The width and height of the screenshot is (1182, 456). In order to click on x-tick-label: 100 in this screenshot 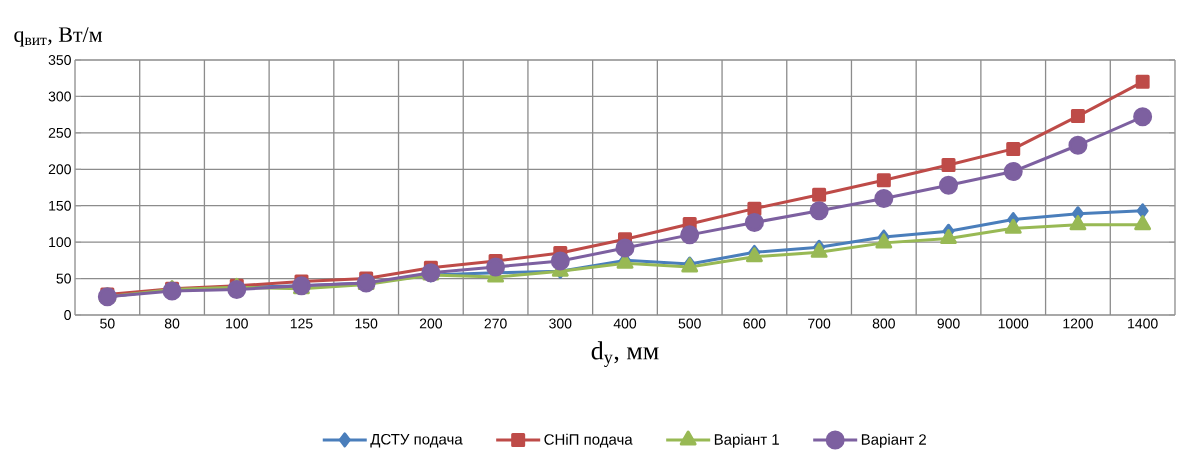, I will do `click(237, 323)`.